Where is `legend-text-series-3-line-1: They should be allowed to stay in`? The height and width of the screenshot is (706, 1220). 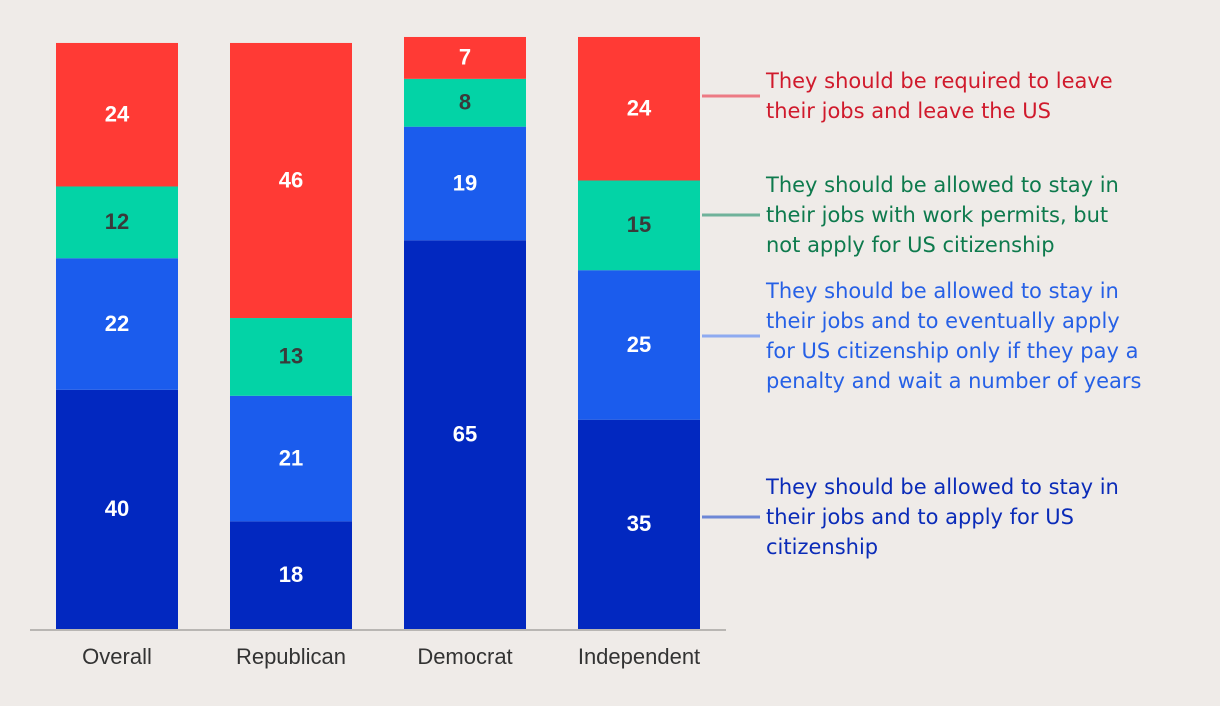
legend-text-series-3-line-1: They should be allowed to stay in is located at coordinates (942, 185).